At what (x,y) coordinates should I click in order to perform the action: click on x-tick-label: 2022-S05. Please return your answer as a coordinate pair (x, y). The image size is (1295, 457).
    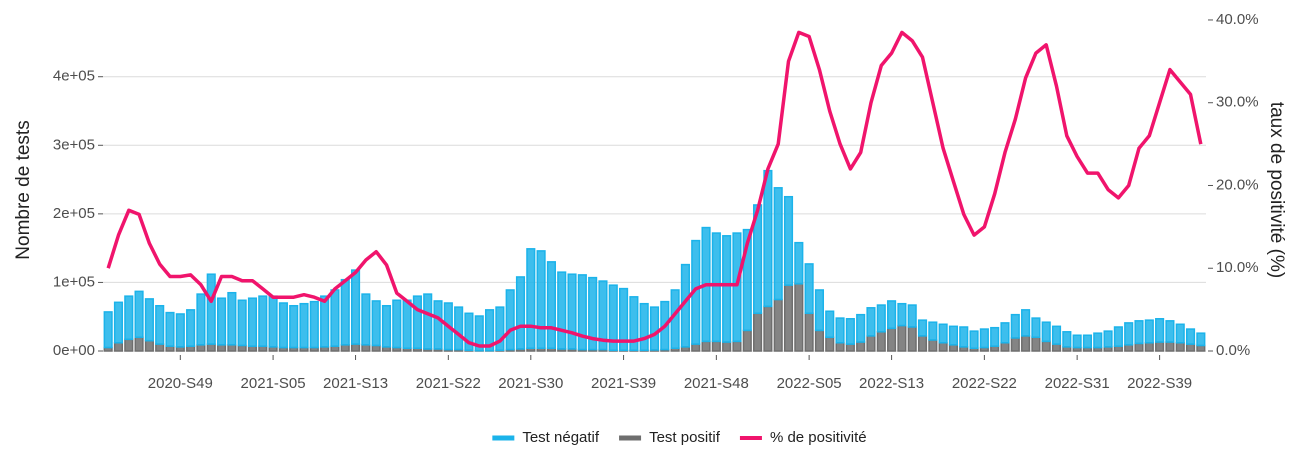
    Looking at the image, I should click on (809, 383).